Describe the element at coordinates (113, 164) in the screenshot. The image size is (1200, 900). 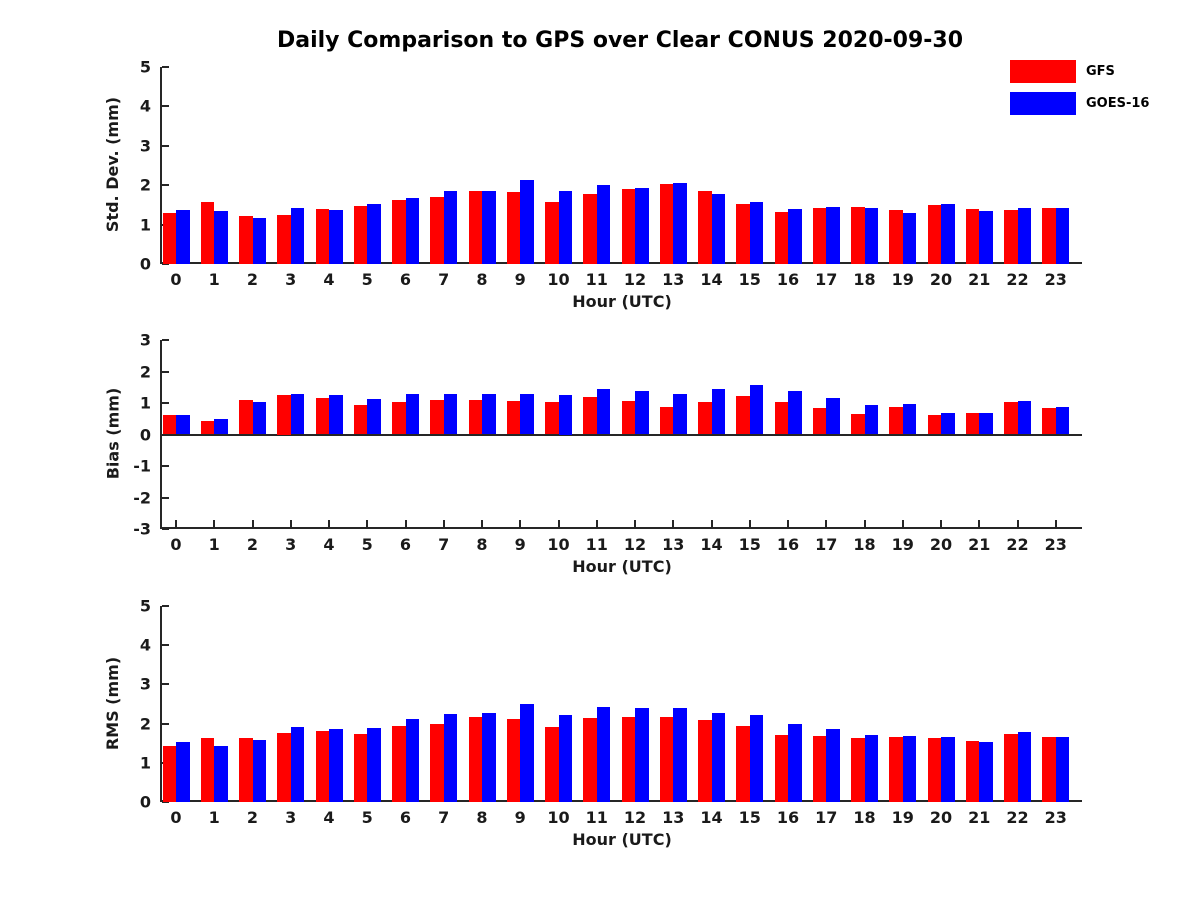
I see `y-axis-label-std-dev: Std. Dev. (mm)` at that location.